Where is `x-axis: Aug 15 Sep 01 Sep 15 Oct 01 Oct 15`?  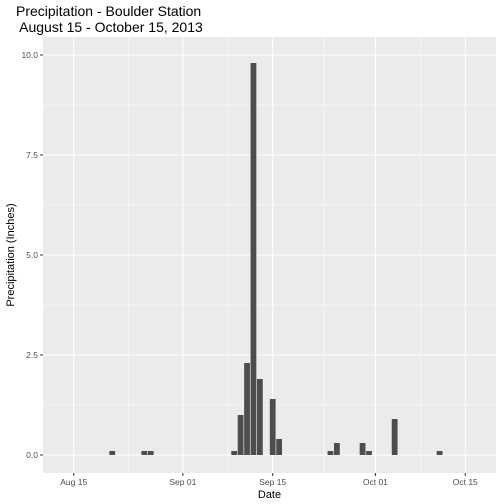 x-axis: Aug 15 Sep 01 Sep 15 Oct 01 Oct 15 is located at coordinates (269, 480).